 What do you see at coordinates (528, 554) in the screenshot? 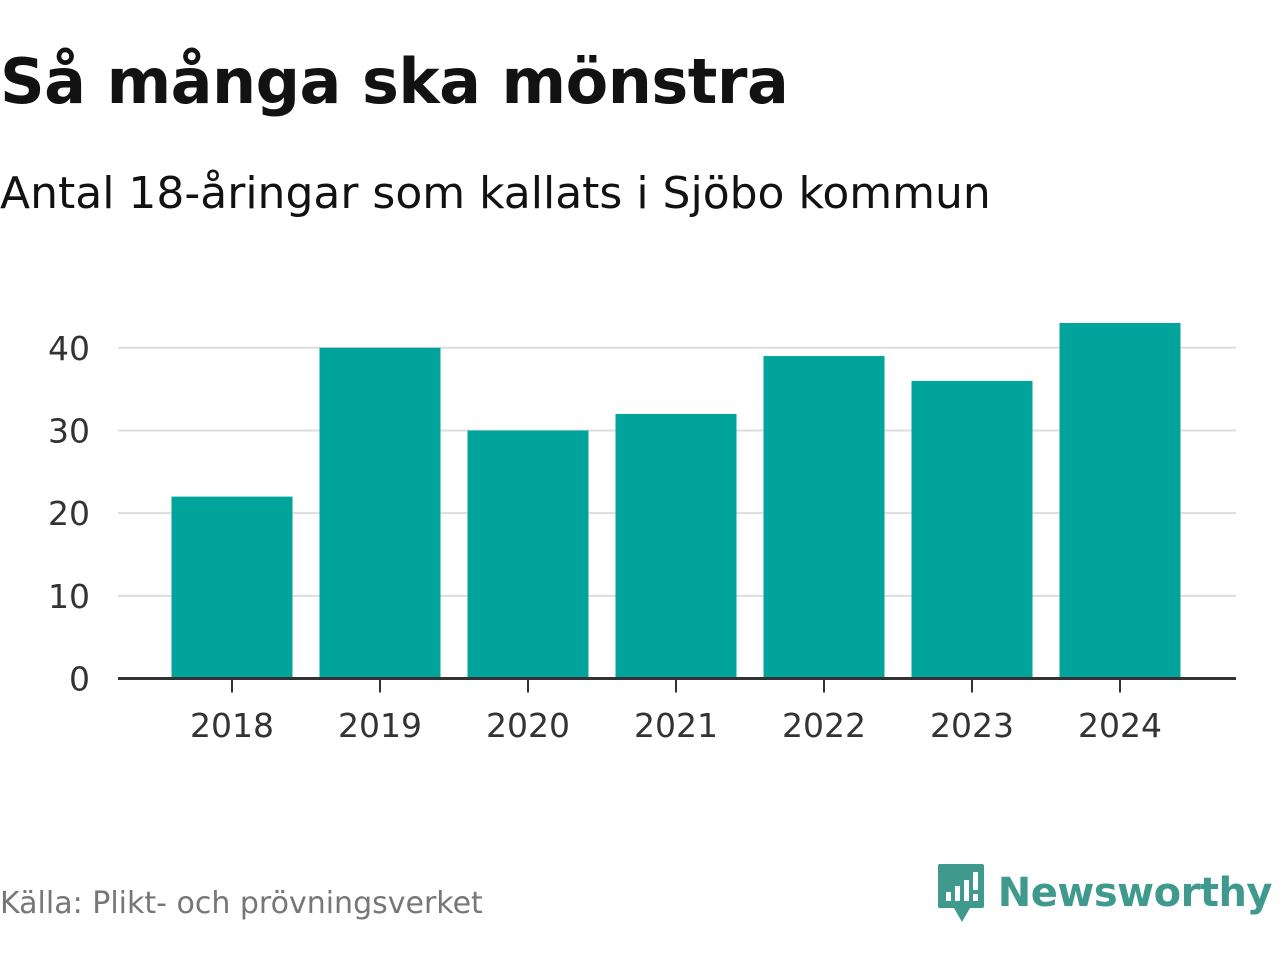
I see `bar-2020` at bounding box center [528, 554].